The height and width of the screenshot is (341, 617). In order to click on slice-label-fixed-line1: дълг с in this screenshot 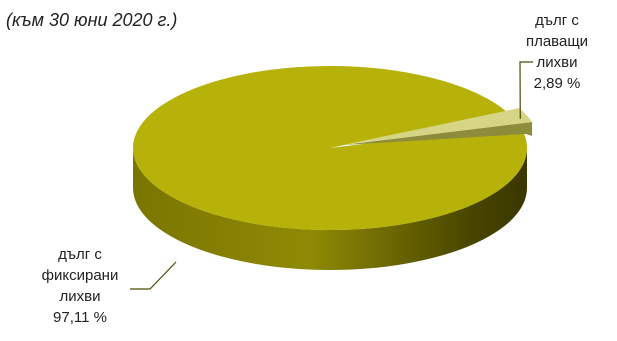, I will do `click(80, 254)`.